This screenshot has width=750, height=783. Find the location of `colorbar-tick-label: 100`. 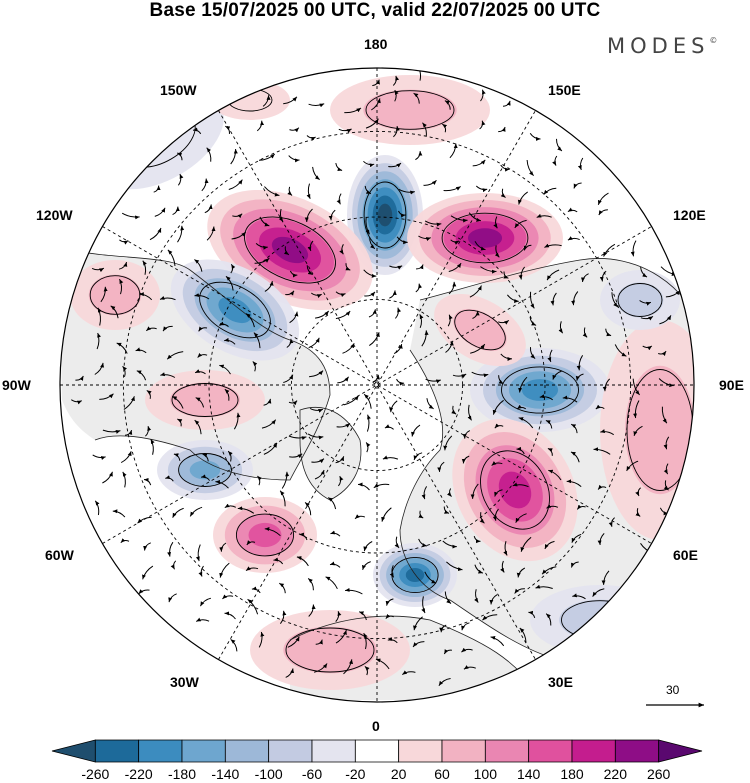

colorbar-tick-label: 100 is located at coordinates (485, 774).